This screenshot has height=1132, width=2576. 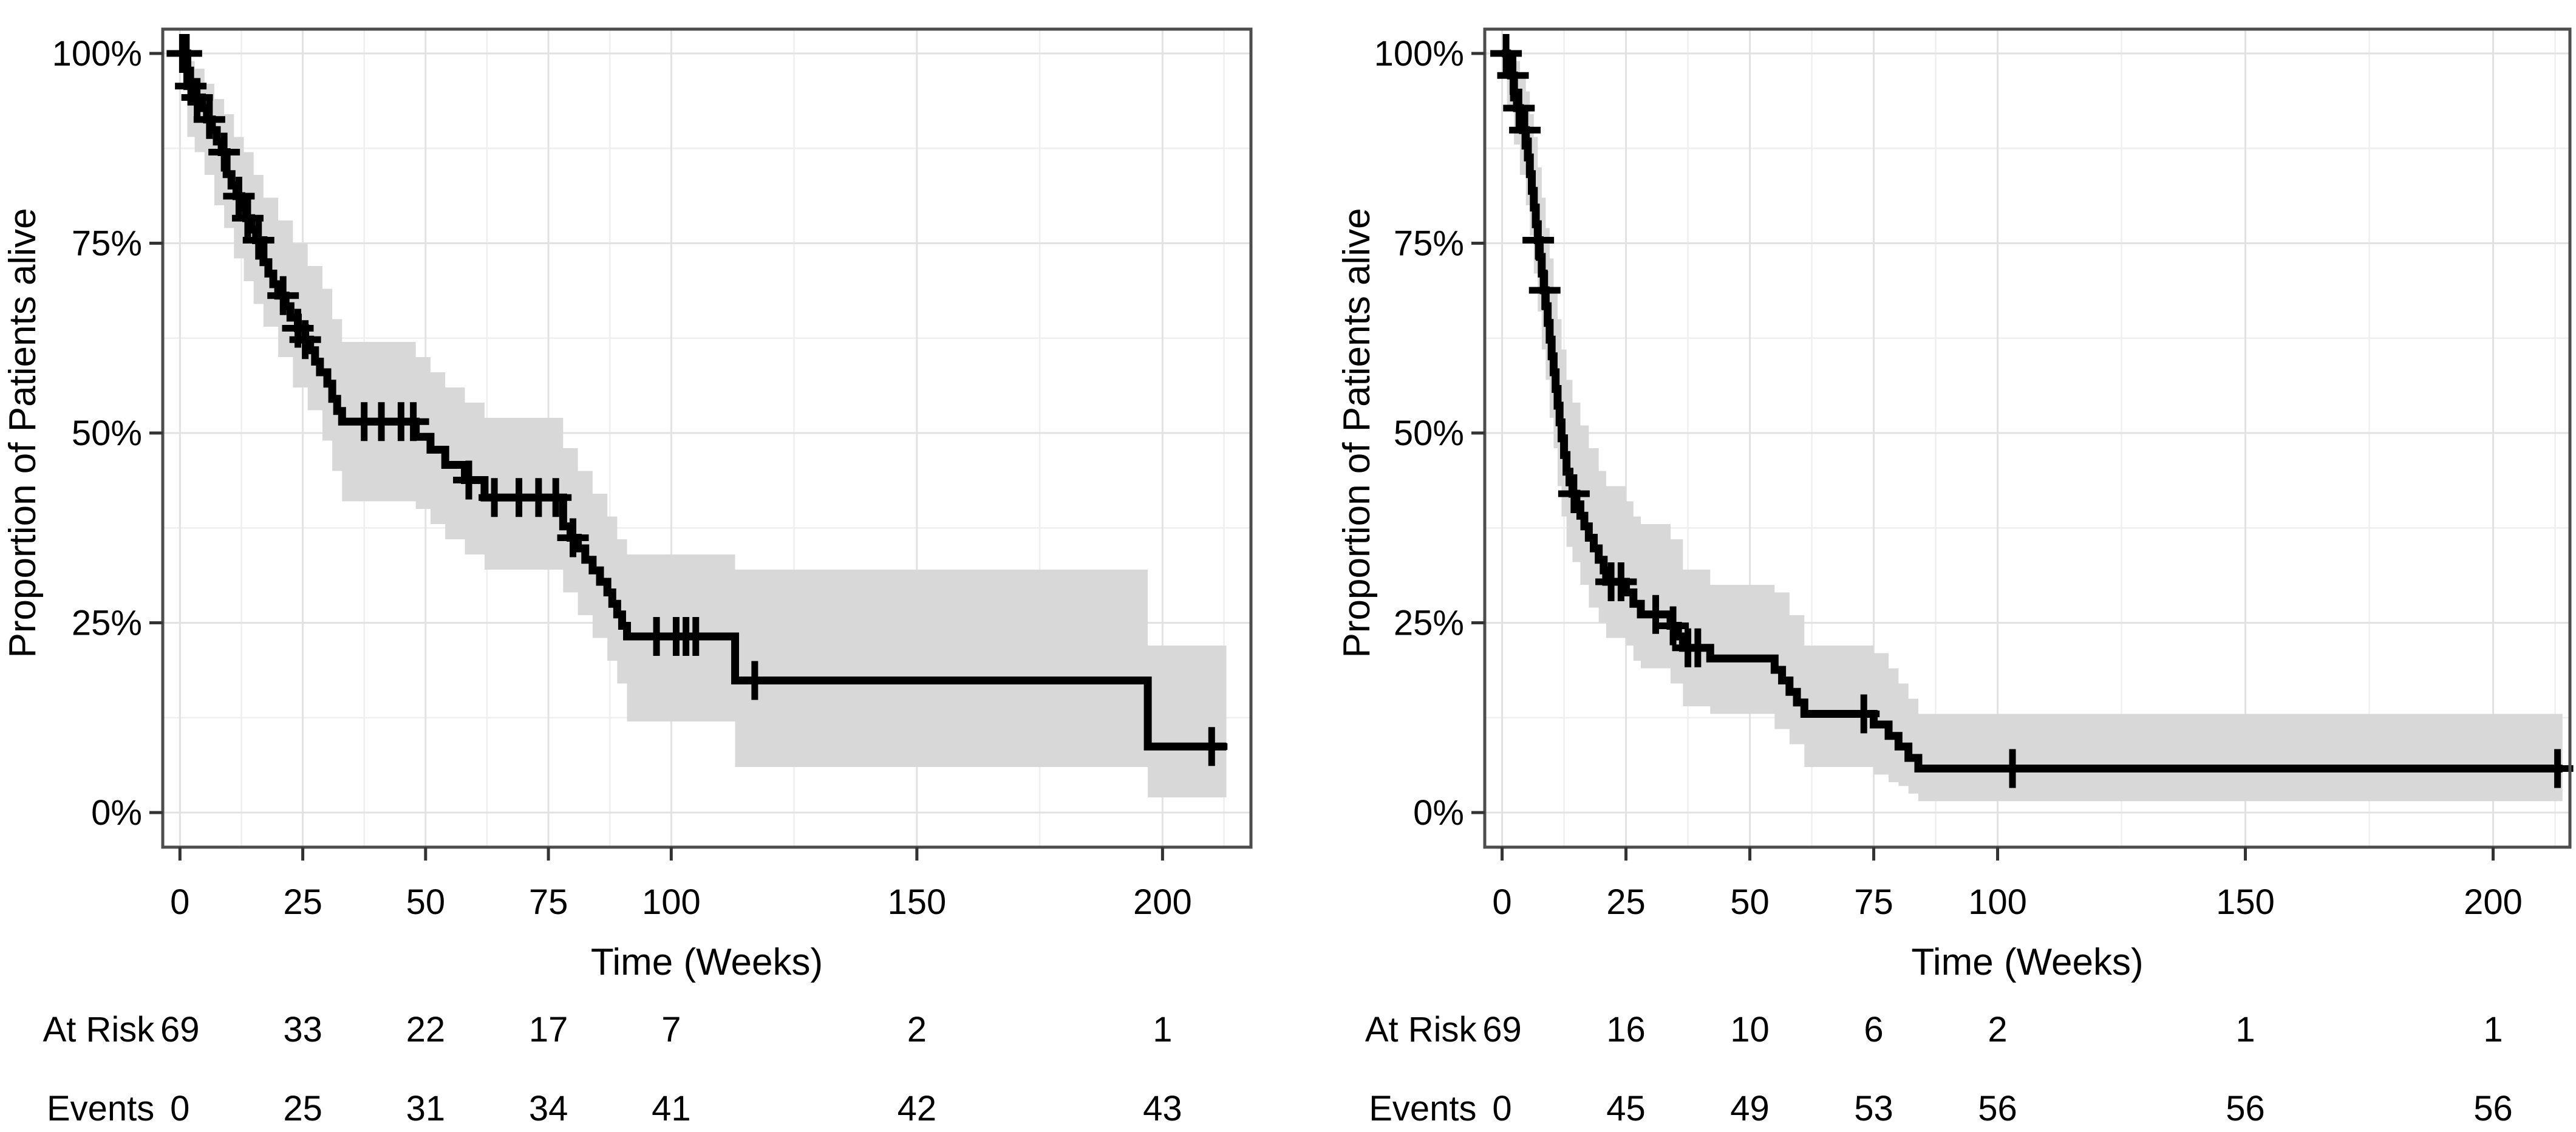 I want to click on risk-value: 42, so click(x=918, y=1108).